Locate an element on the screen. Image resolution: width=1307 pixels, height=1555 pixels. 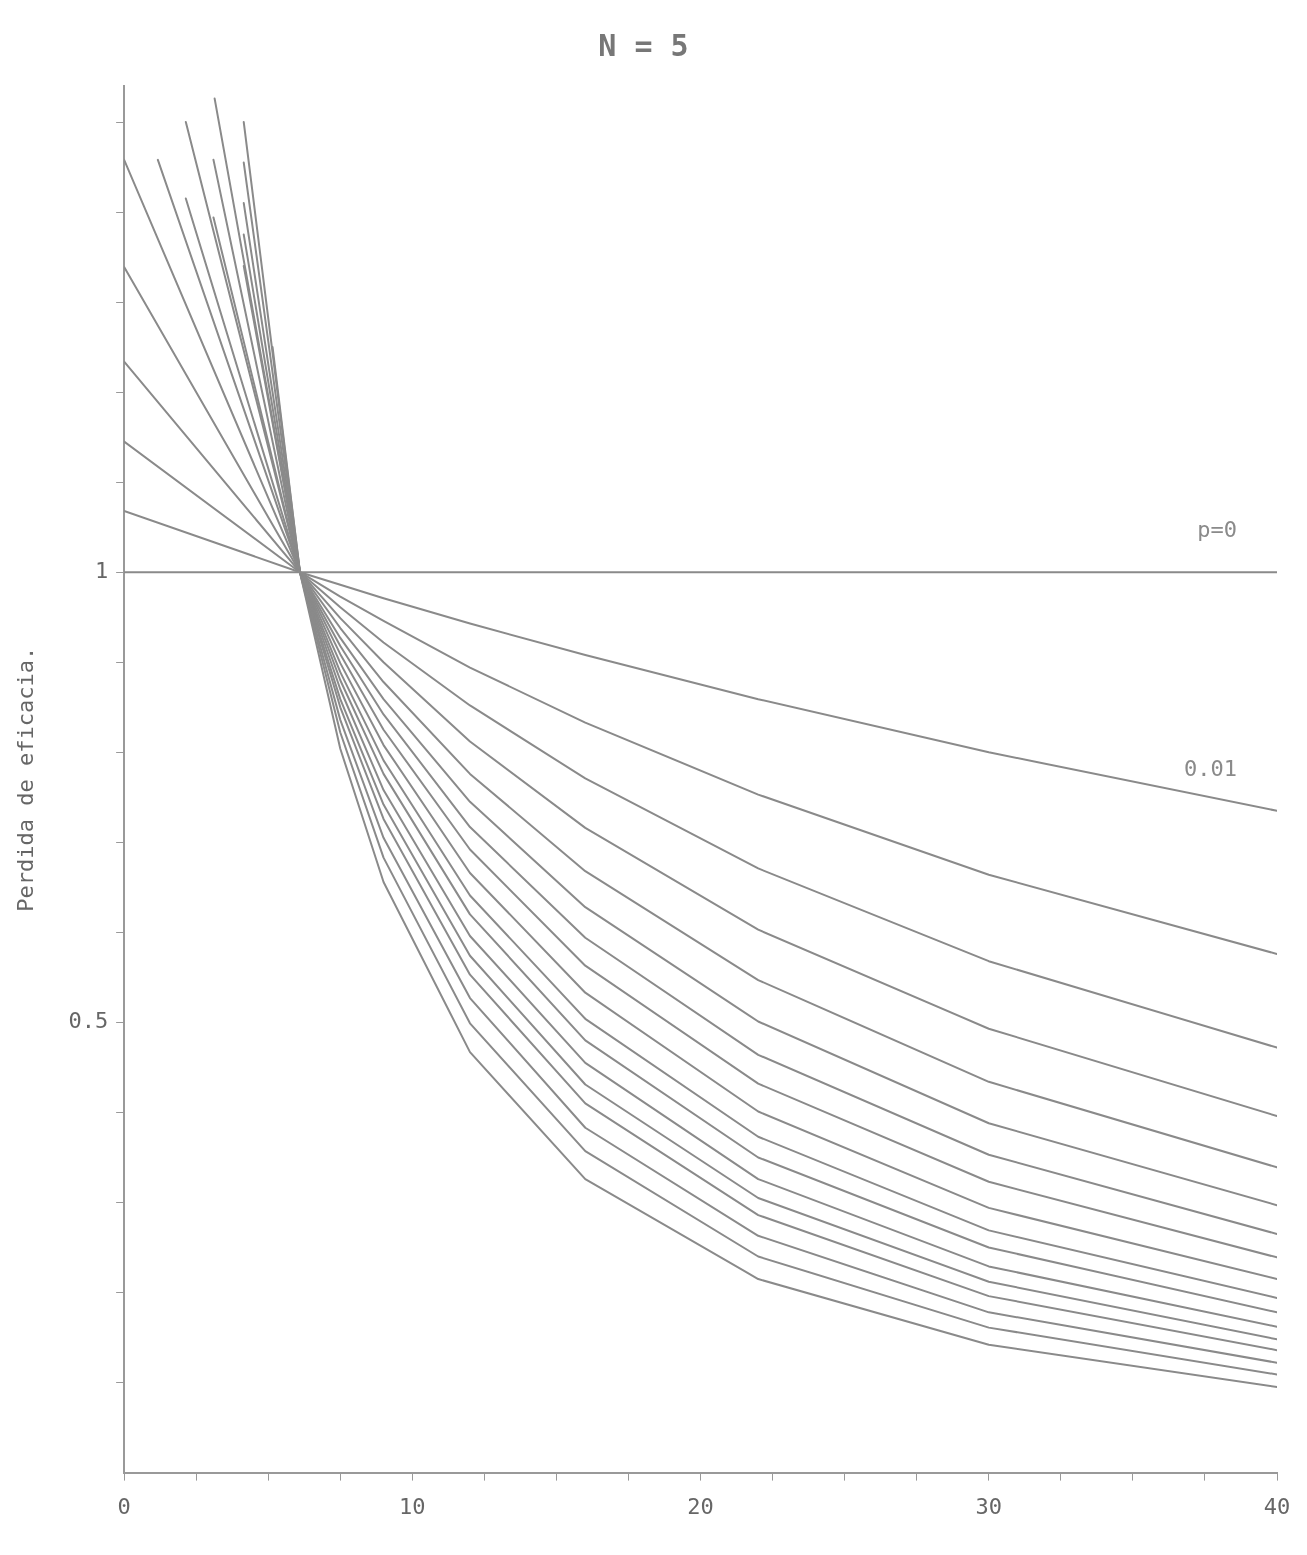
x-tick-label: 30 is located at coordinates (989, 1506).